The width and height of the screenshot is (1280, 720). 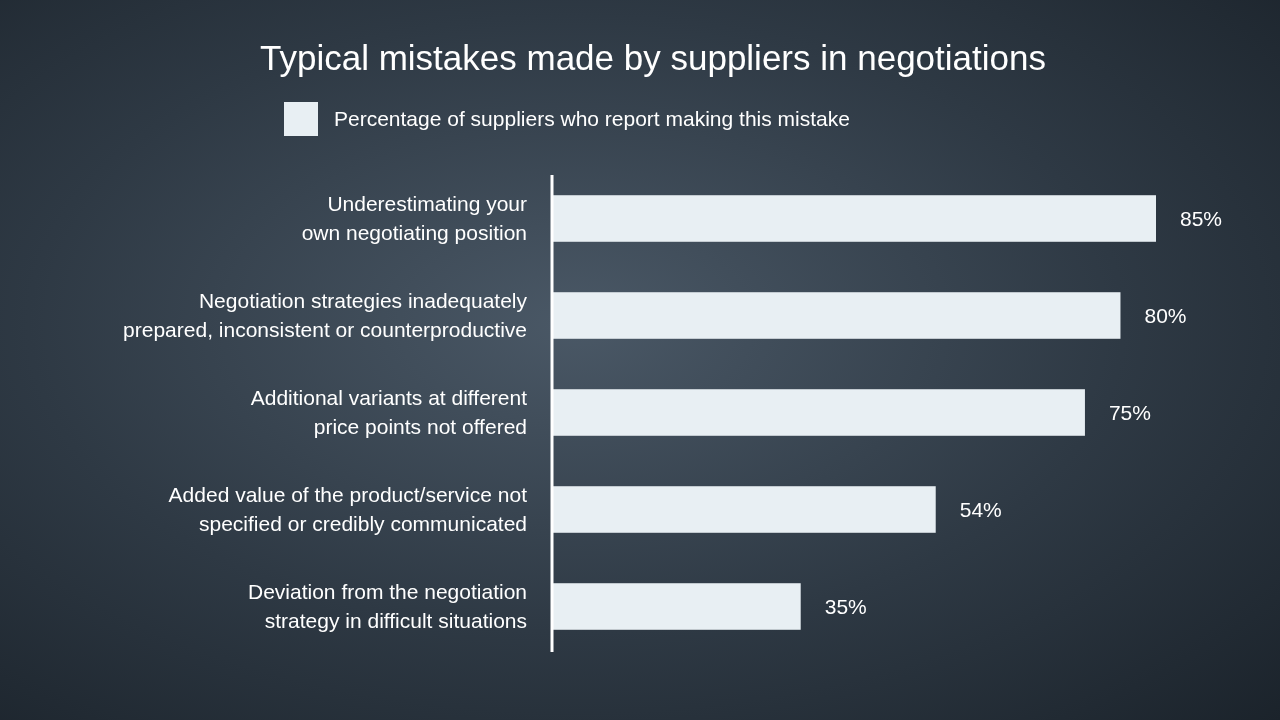 What do you see at coordinates (1129, 412) in the screenshot?
I see `data-label: 75%` at bounding box center [1129, 412].